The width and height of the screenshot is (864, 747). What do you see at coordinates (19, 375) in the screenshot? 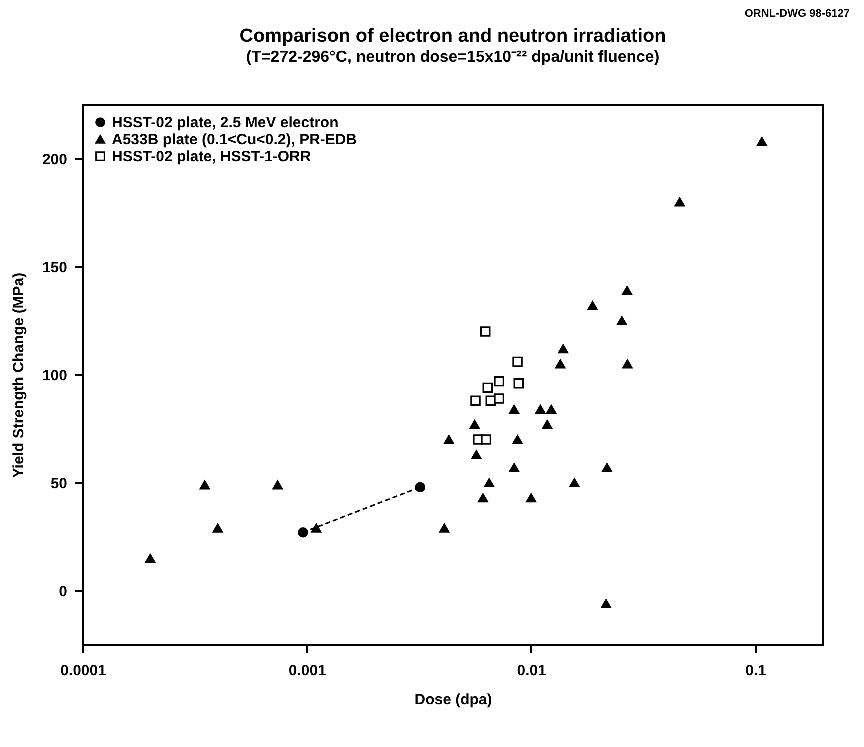
I see `y-axis-title: Yield Strength Change (MPa)` at bounding box center [19, 375].